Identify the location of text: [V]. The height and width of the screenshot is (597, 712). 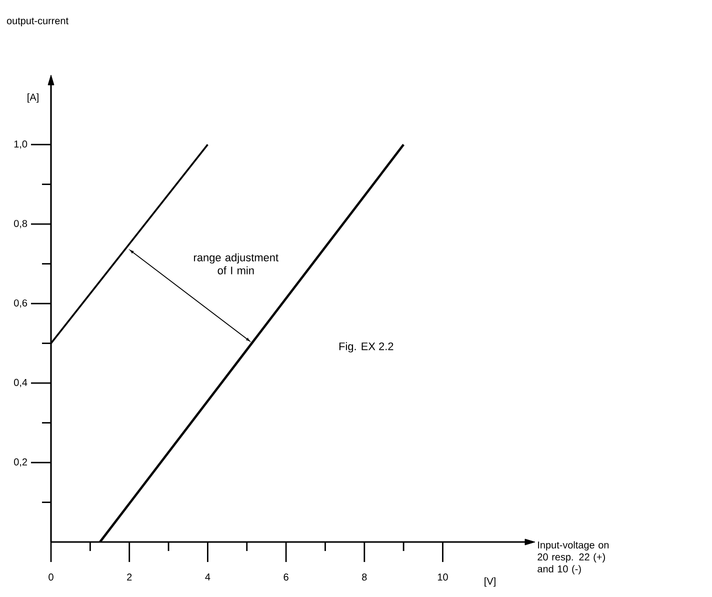
(490, 582).